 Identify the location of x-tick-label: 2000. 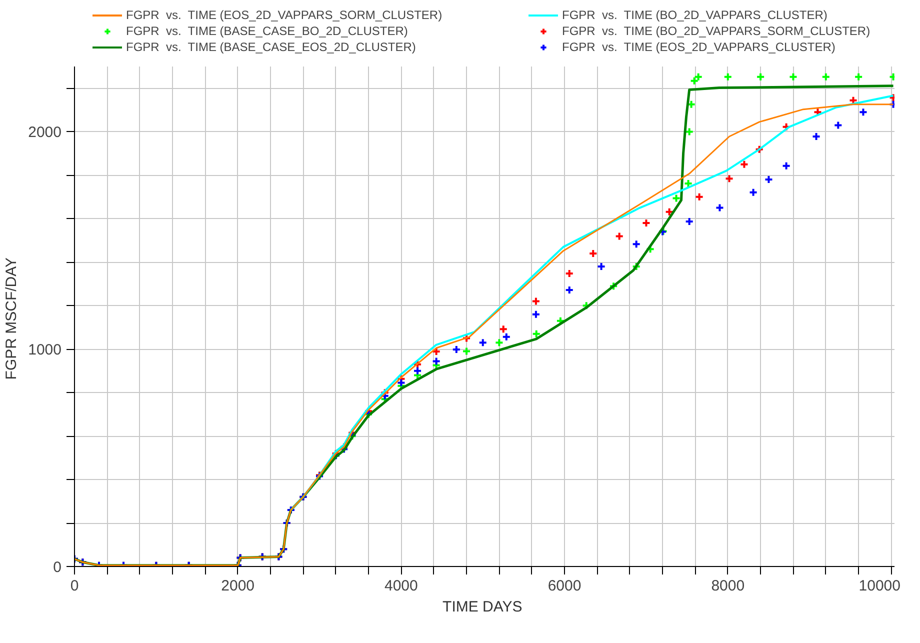
(238, 586).